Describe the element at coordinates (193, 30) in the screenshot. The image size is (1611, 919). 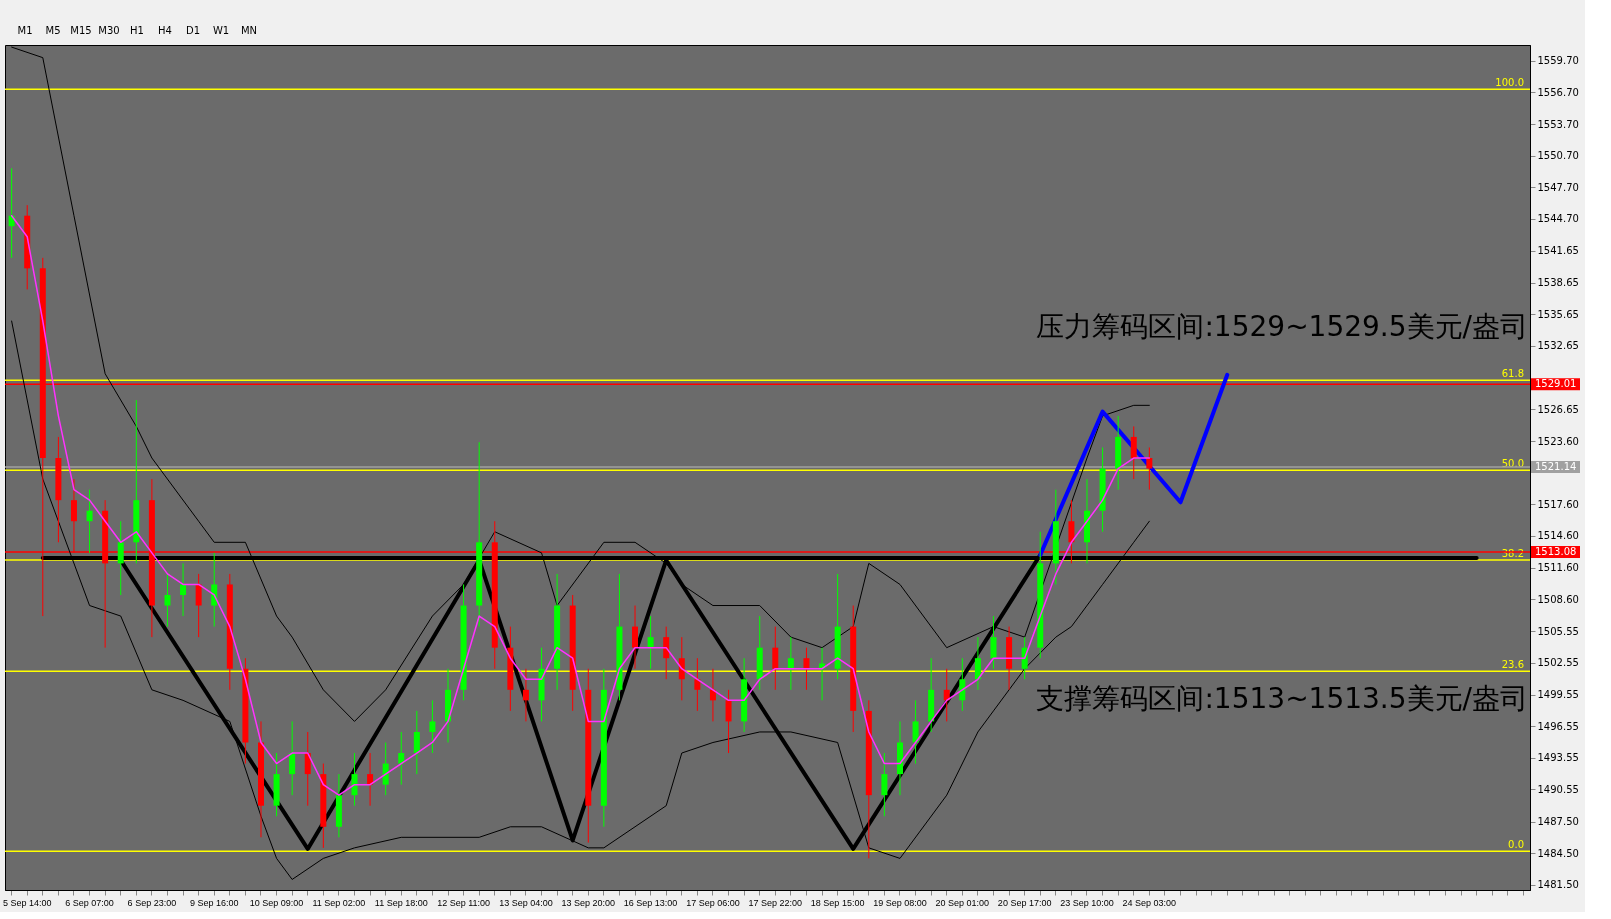
I see `text: D1` at that location.